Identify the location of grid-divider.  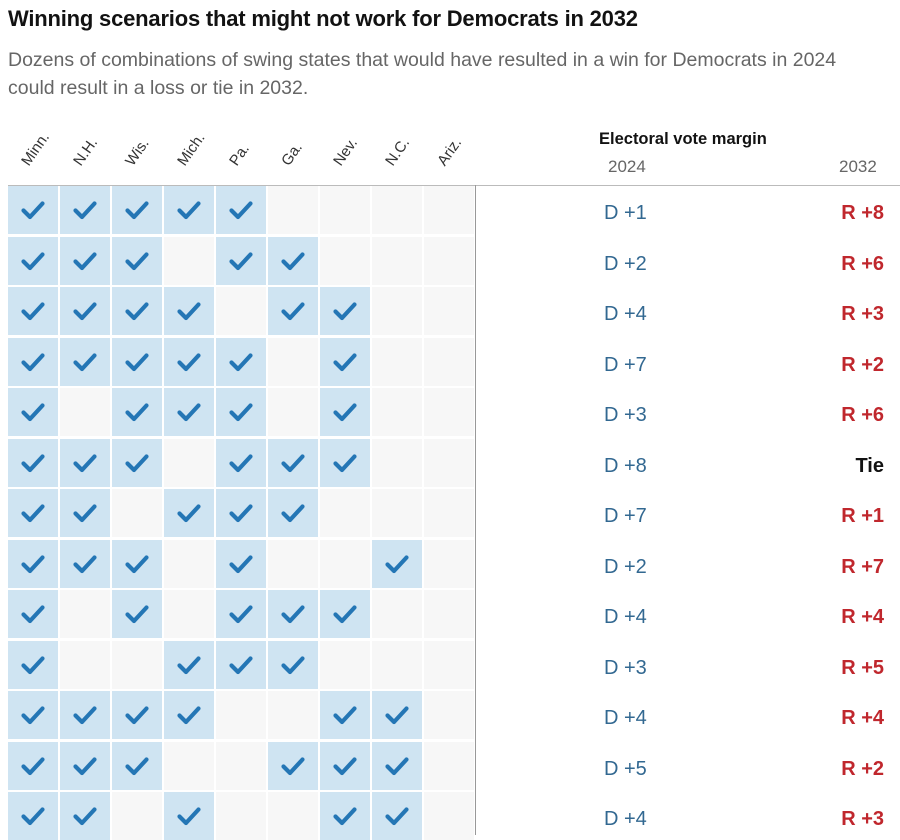
(475, 510).